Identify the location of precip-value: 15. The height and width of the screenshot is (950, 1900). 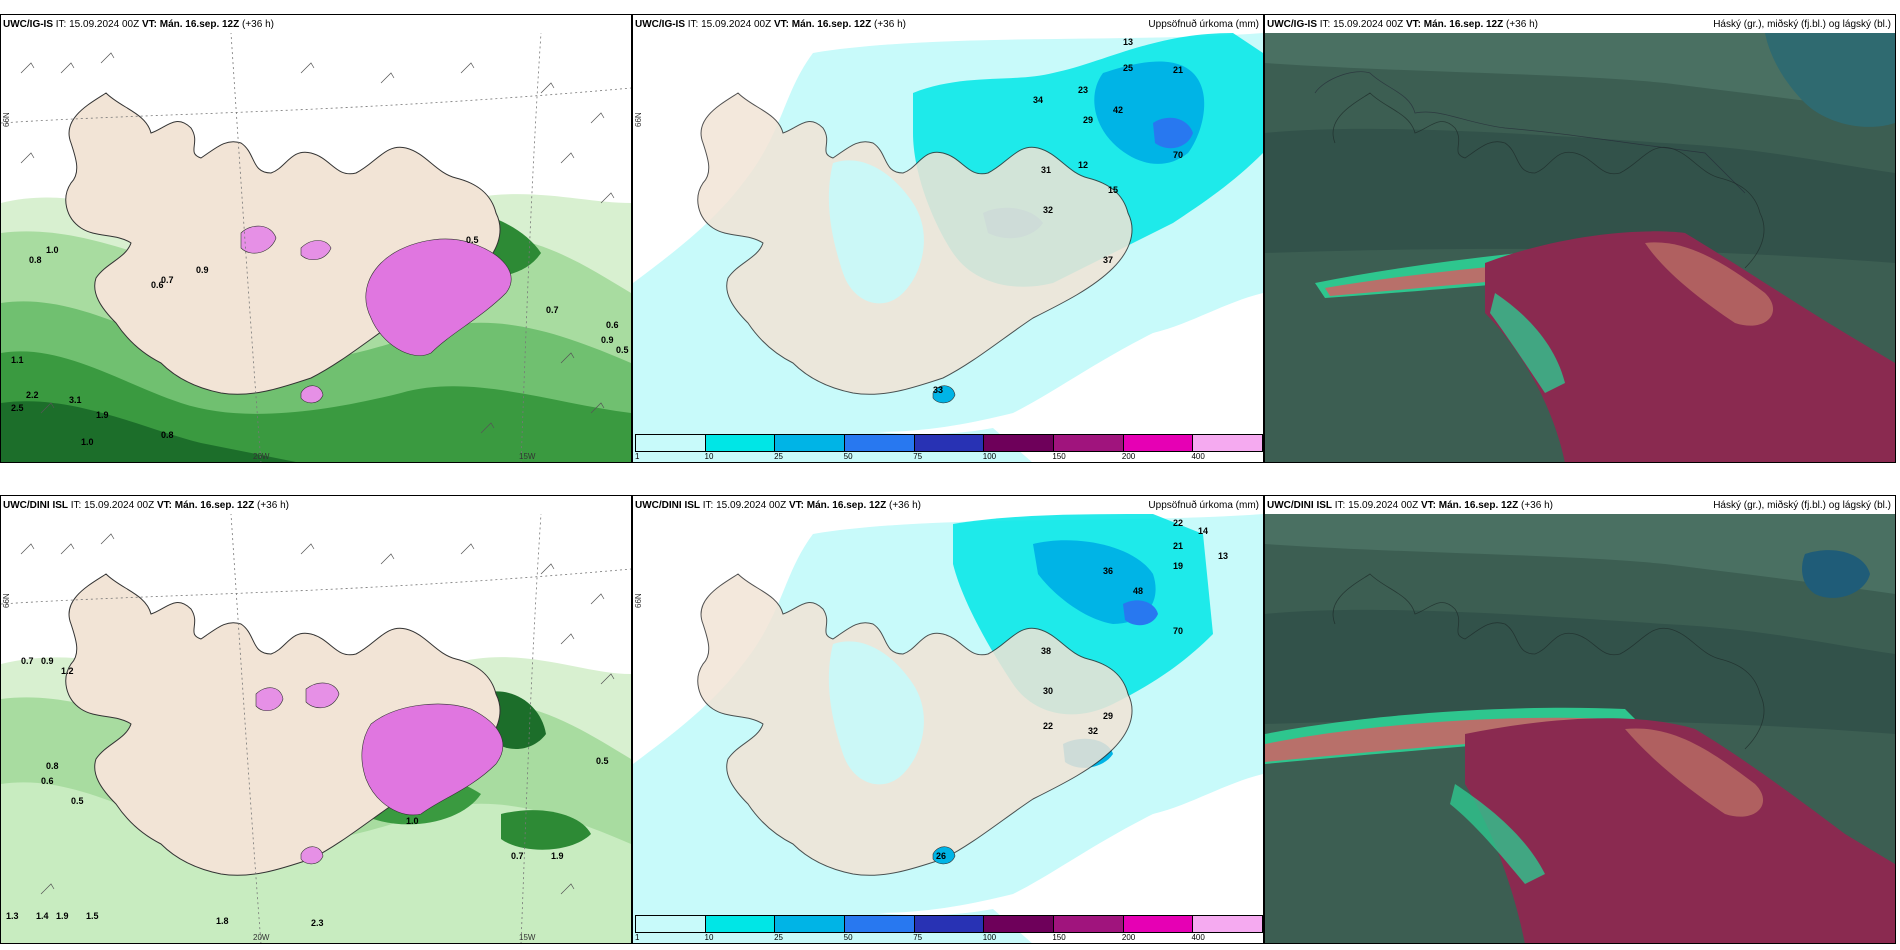
(1113, 190).